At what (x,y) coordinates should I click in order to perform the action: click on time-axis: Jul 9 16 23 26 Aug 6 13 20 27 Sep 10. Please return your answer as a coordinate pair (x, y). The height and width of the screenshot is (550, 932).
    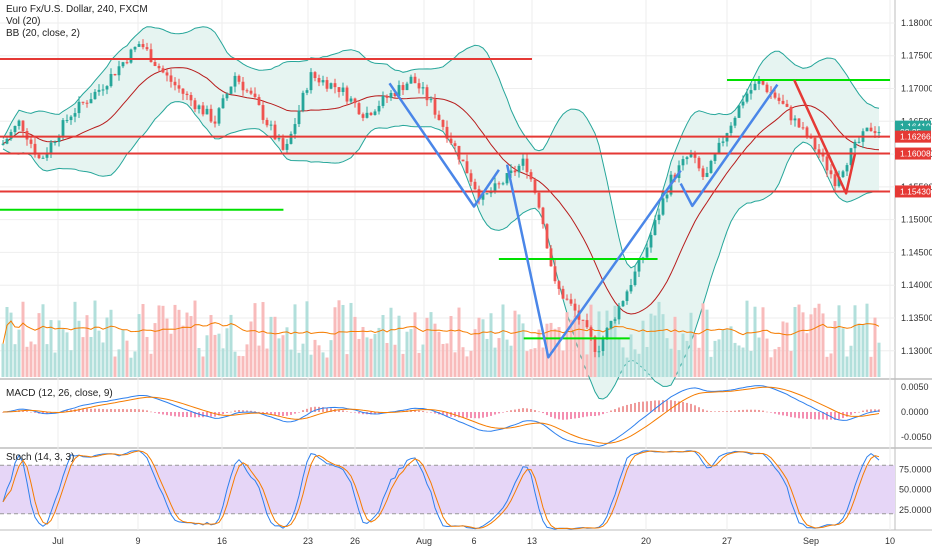
    Looking at the image, I should click on (473, 541).